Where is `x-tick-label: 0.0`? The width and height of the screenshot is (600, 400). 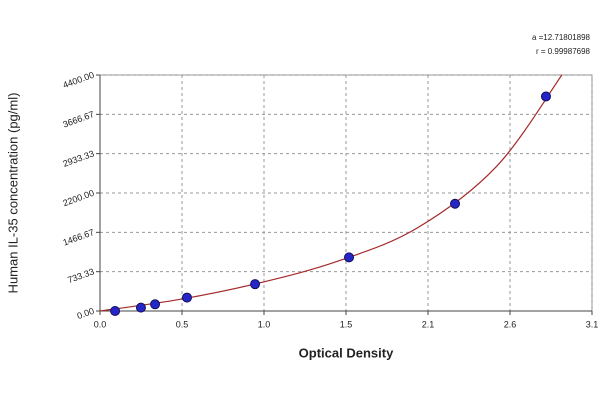 x-tick-label: 0.0 is located at coordinates (100, 324).